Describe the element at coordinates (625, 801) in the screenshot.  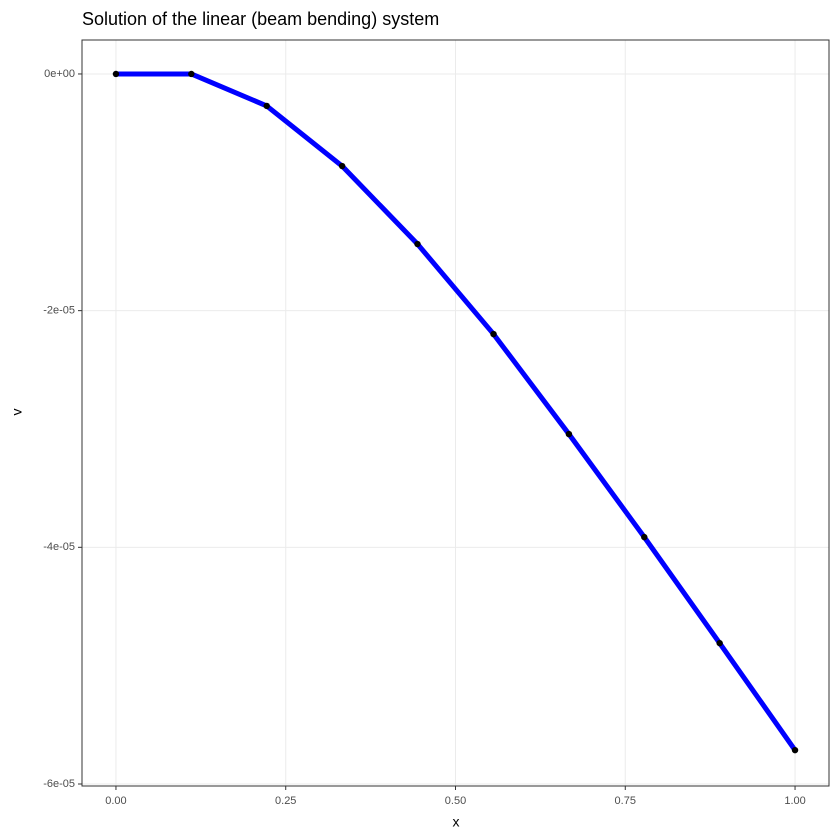
I see `x-tick-label: 0.75` at that location.